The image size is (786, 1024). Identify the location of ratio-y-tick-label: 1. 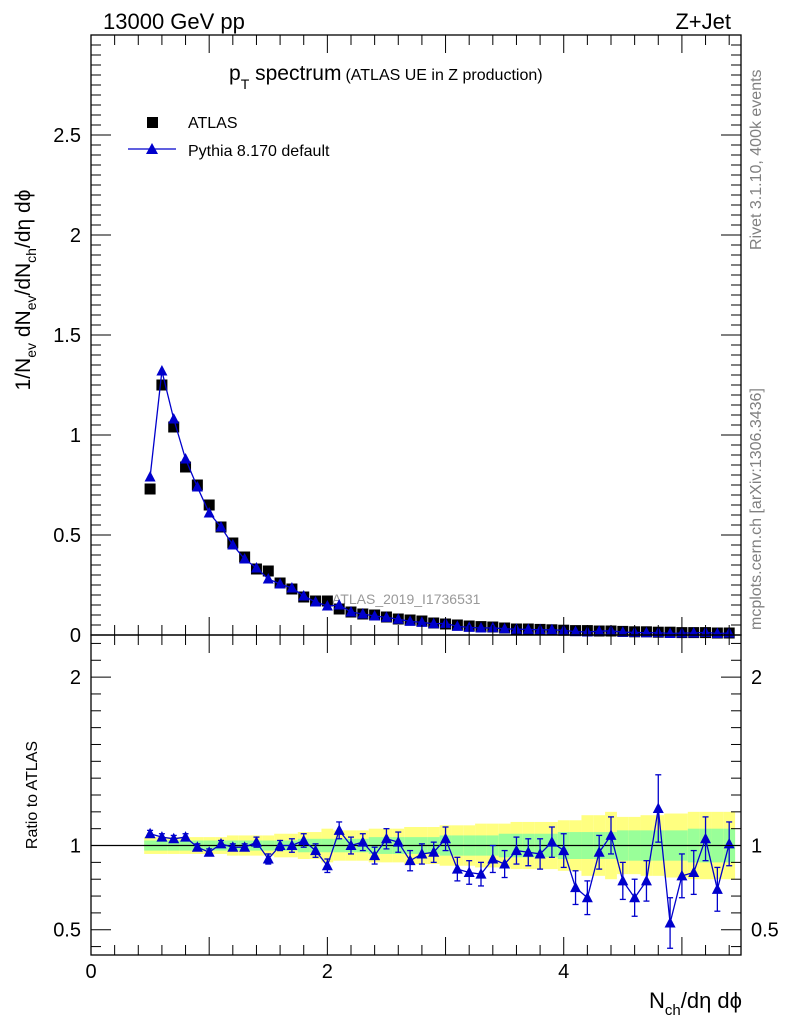
(75, 847).